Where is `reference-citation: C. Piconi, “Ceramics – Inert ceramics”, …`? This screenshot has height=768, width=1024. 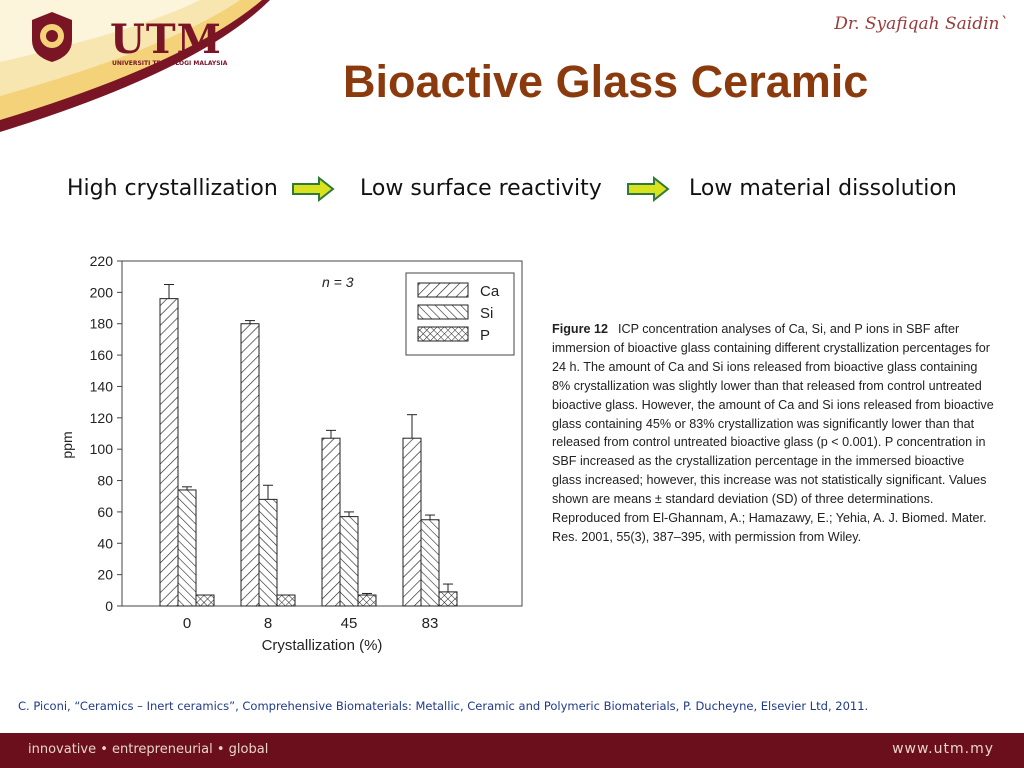
reference-citation: C. Piconi, “Ceramics – Inert ceramics”, … is located at coordinates (443, 706).